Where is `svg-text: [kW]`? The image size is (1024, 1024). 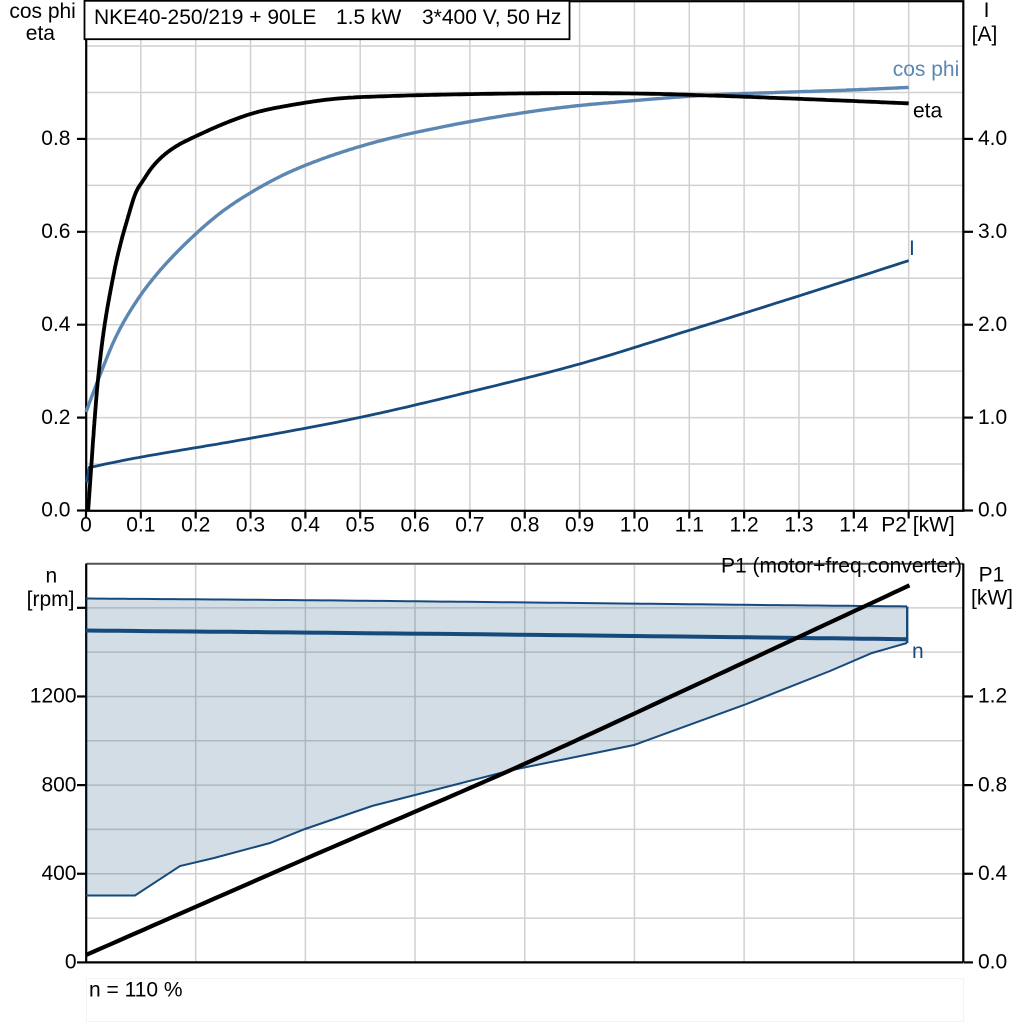
svg-text: [kW] is located at coordinates (992, 598).